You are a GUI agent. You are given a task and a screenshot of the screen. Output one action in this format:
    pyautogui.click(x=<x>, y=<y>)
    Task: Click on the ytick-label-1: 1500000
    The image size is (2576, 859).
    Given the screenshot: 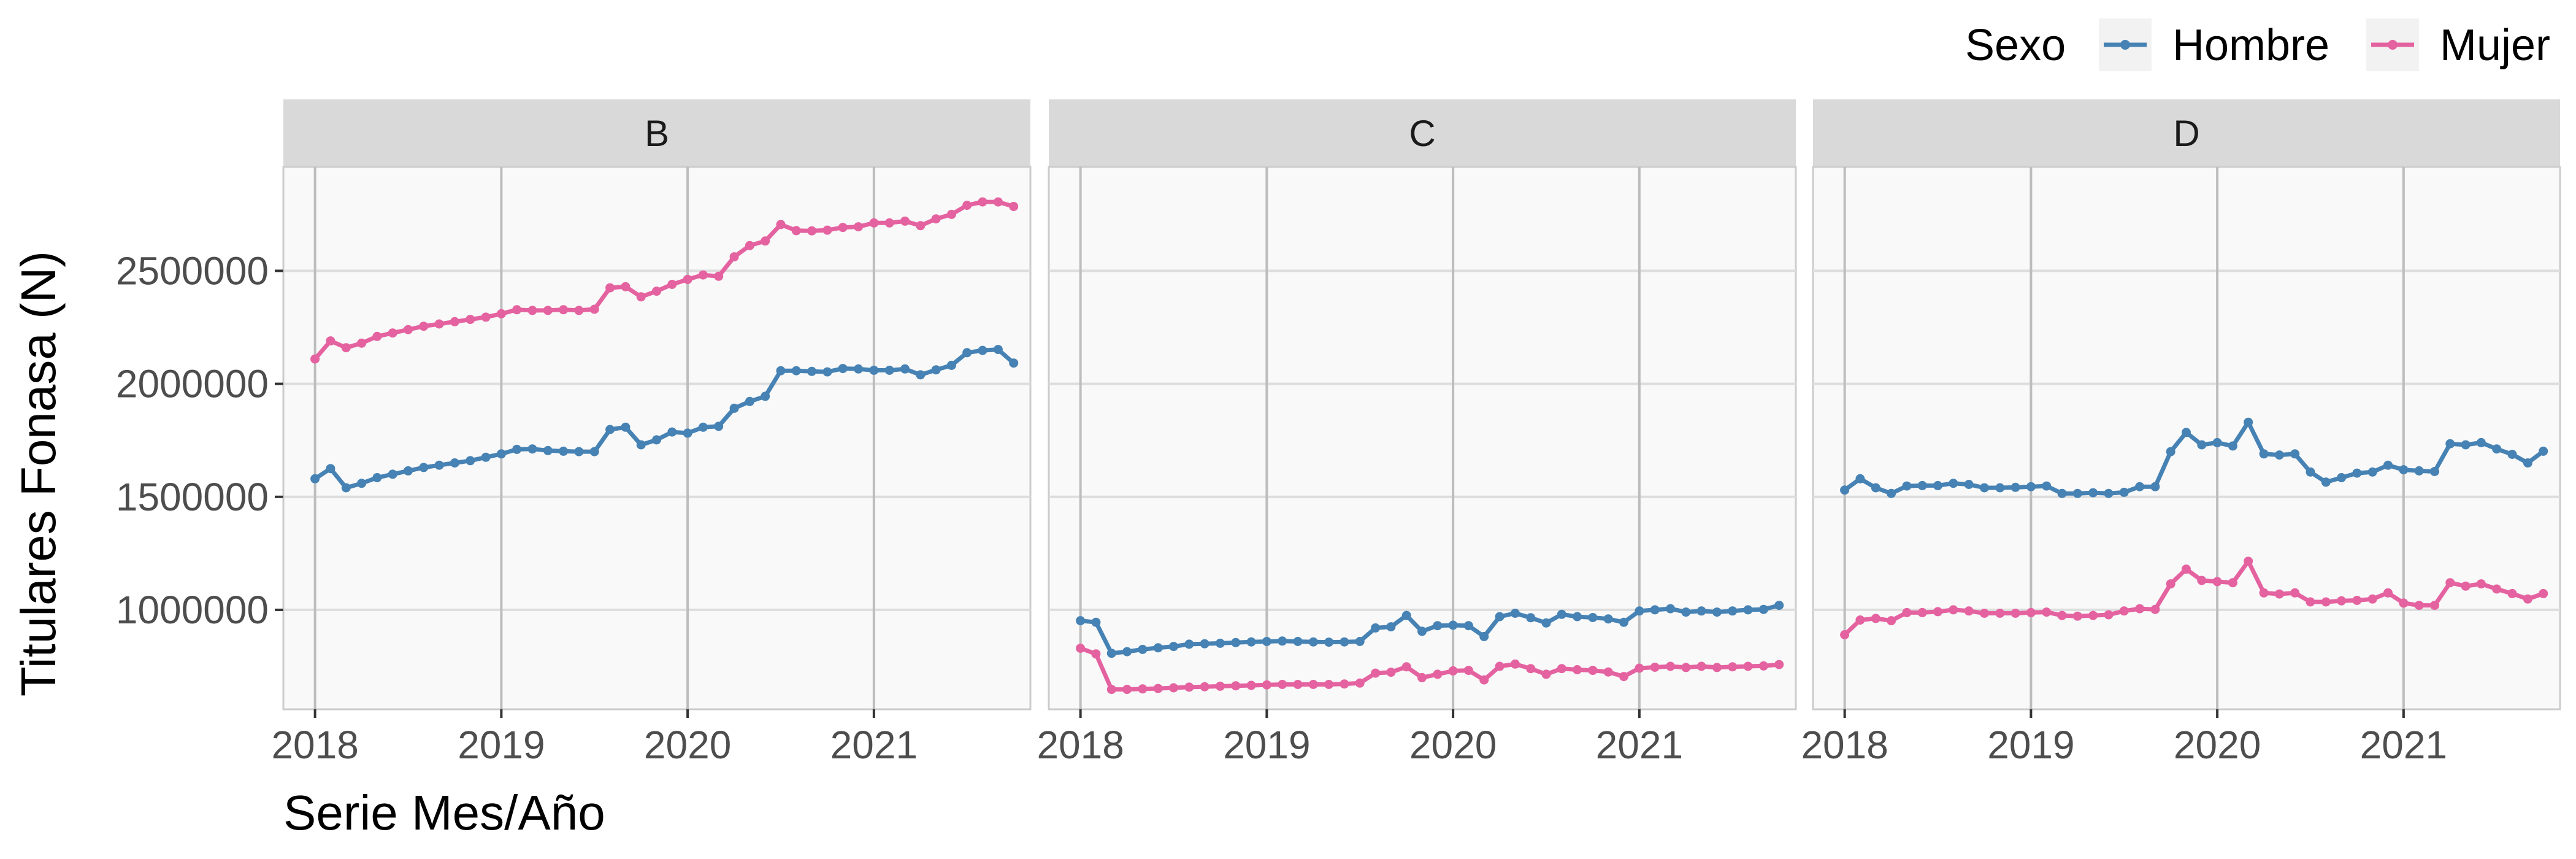 What is the action you would take?
    pyautogui.click(x=192, y=497)
    